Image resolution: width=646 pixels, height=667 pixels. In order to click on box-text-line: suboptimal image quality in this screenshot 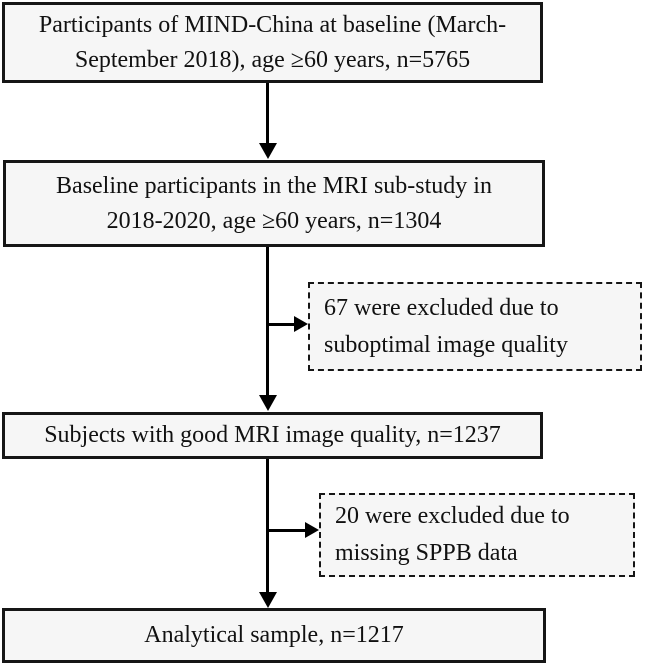, I will do `click(446, 344)`.